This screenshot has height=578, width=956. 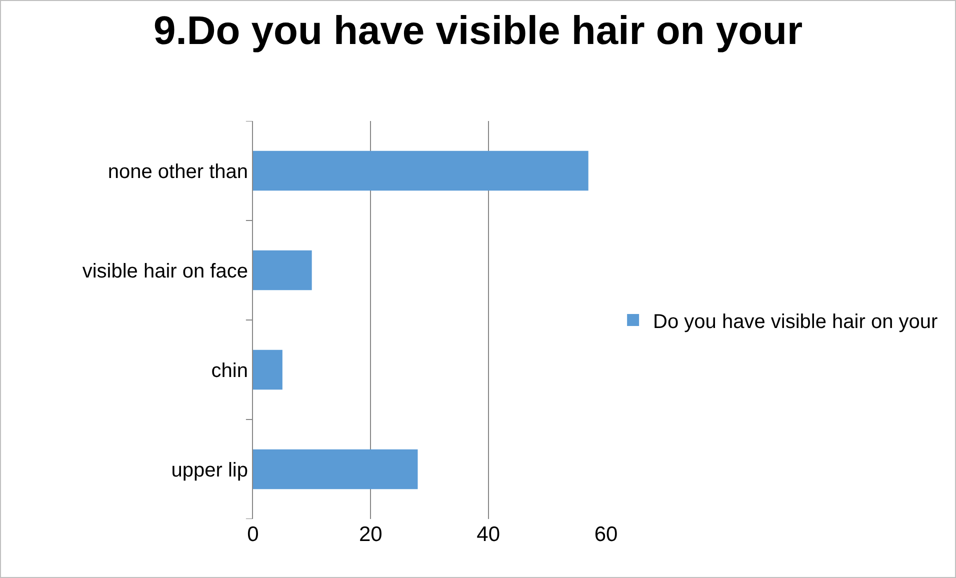 What do you see at coordinates (165, 271) in the screenshot?
I see `y-tick-label: visible hair on face` at bounding box center [165, 271].